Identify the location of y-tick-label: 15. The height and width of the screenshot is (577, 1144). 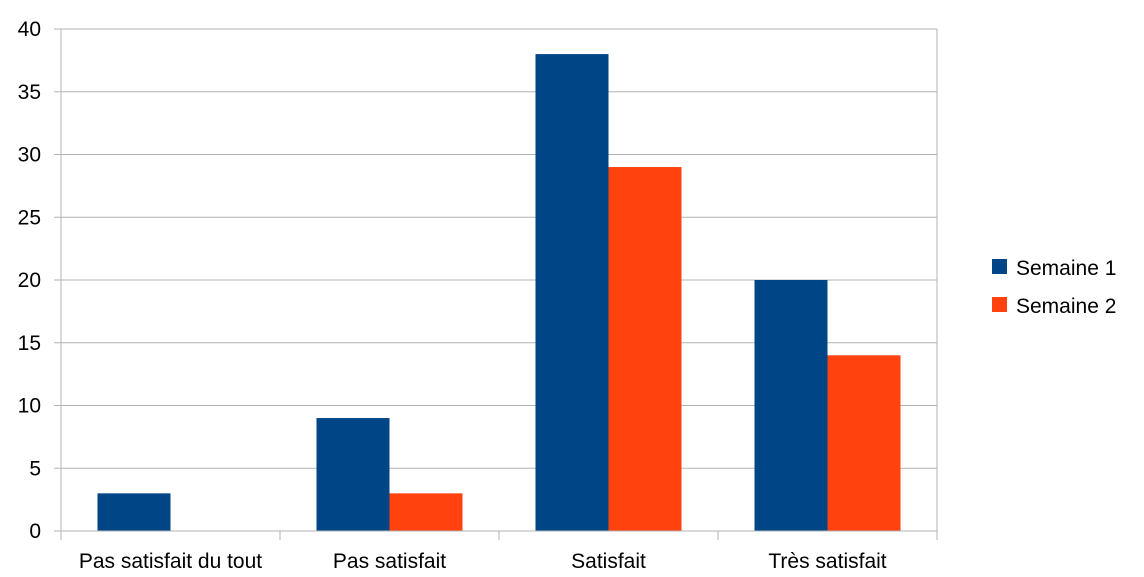
(29, 343).